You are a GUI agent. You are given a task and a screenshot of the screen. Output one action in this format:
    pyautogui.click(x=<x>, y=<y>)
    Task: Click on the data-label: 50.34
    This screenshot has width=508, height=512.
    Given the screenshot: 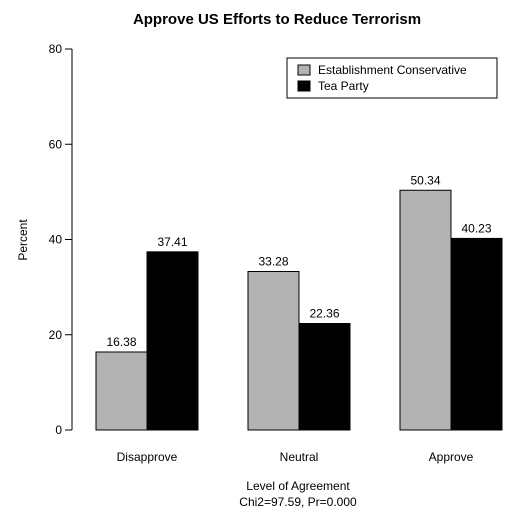 What is the action you would take?
    pyautogui.click(x=425, y=180)
    